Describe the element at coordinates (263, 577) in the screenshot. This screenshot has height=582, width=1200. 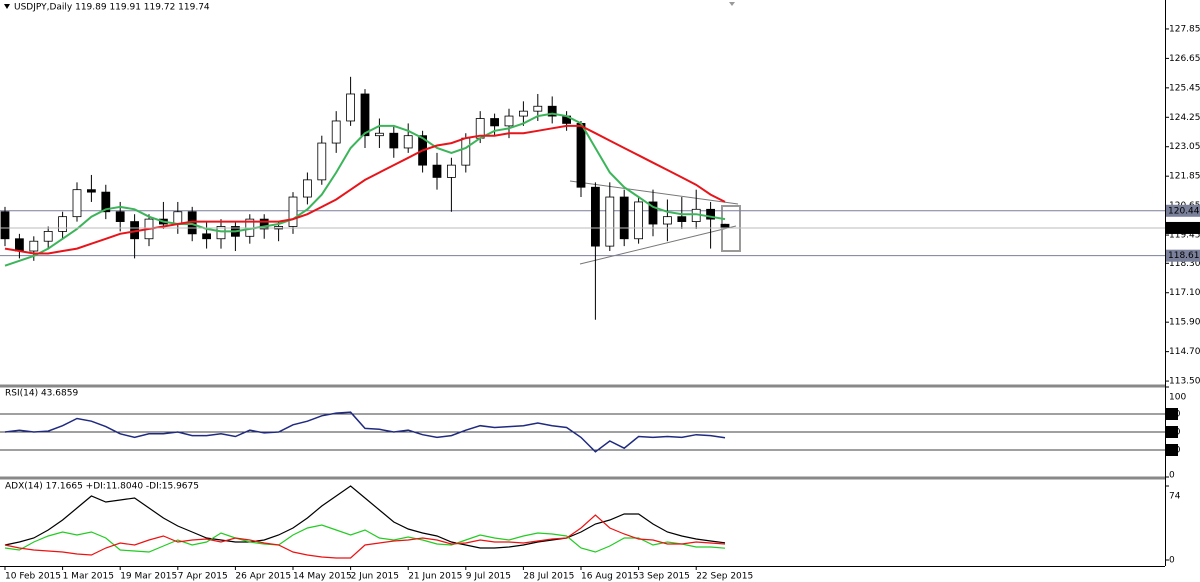
I see `x-tick-label: 26 Apr 2015` at that location.